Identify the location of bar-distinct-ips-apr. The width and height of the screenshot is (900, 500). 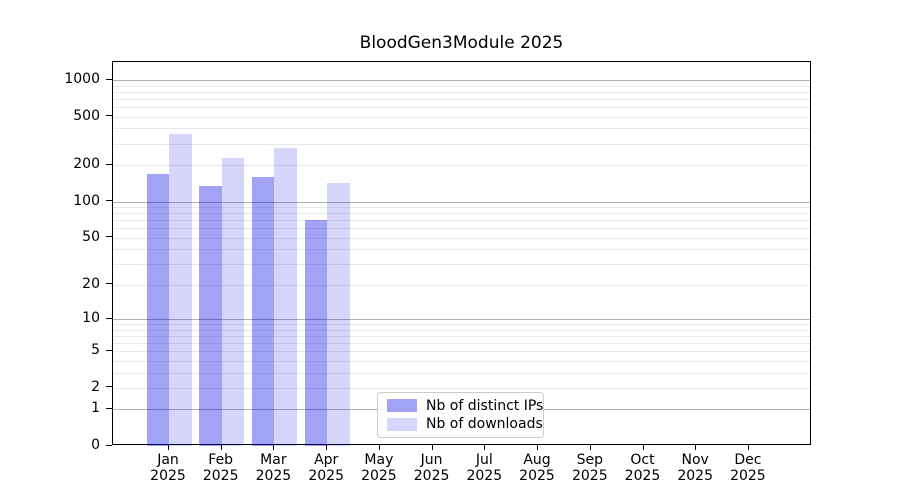
(316, 333).